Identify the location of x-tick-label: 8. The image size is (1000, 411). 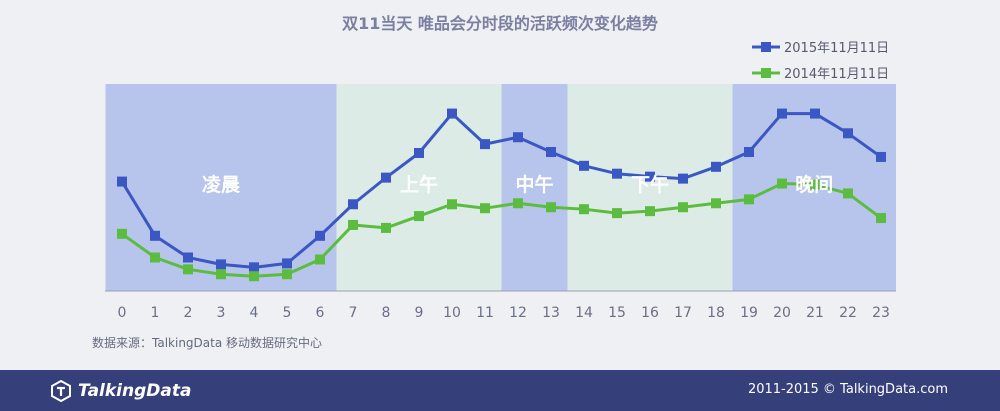
(386, 313).